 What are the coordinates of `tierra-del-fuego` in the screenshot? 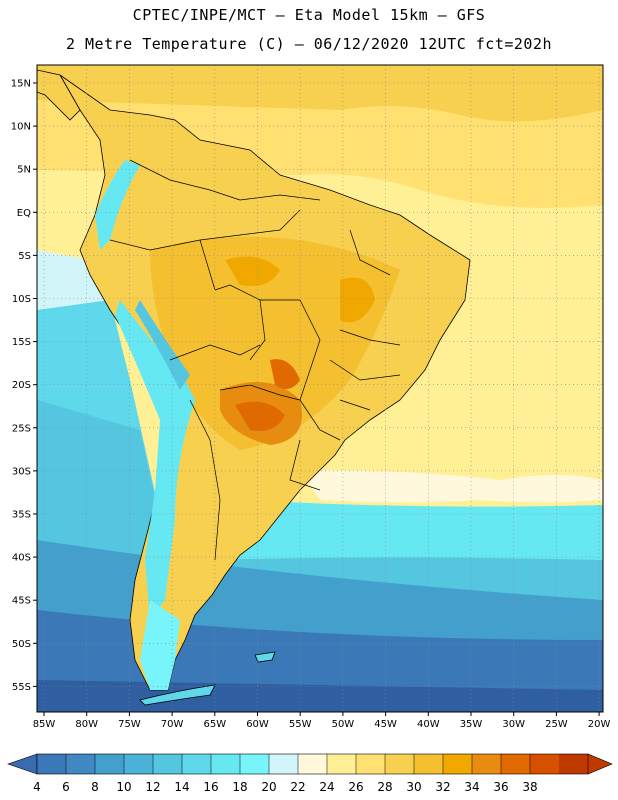 It's located at (177, 695).